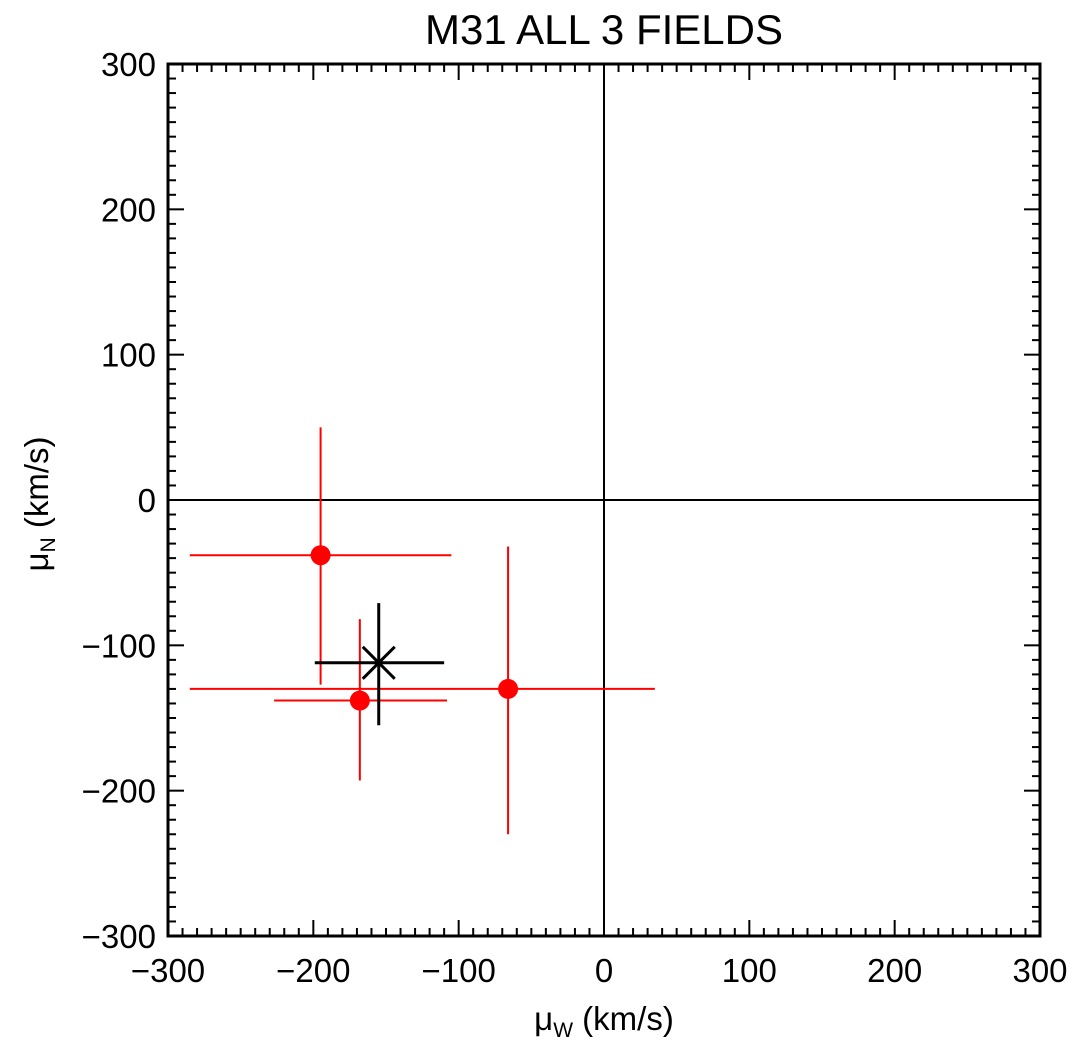  Describe the element at coordinates (604, 1021) in the screenshot. I see `x-axis-label: μW (km/s)` at that location.